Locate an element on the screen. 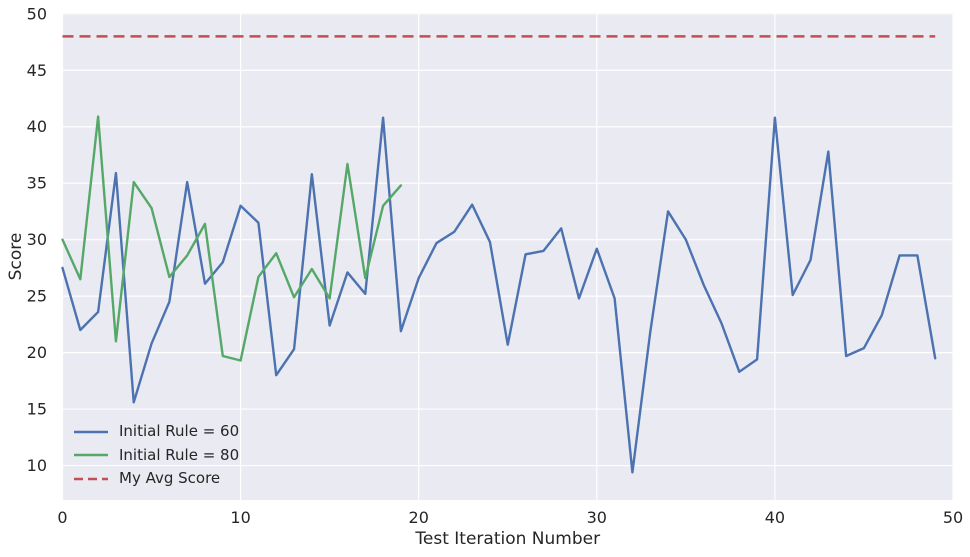  x-tick-label: 20 is located at coordinates (419, 517).